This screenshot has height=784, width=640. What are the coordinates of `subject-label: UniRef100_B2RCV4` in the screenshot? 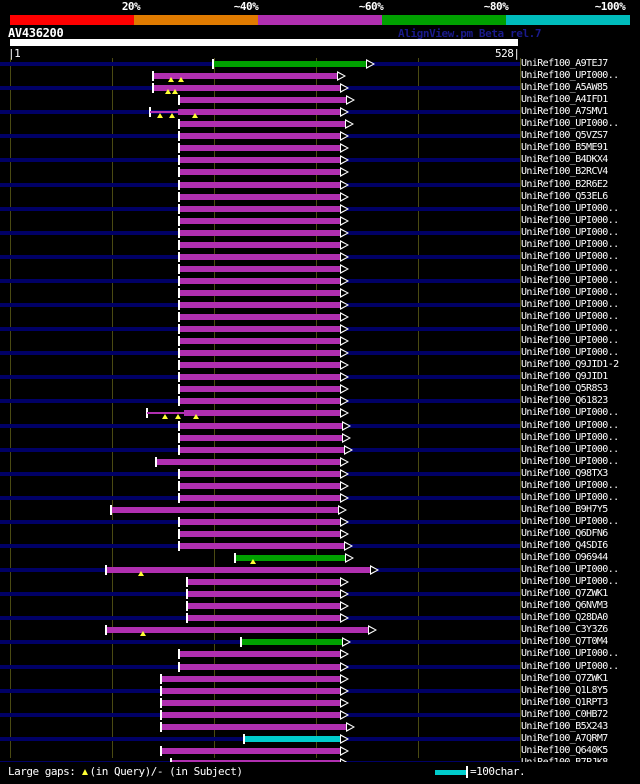 It's located at (564, 172).